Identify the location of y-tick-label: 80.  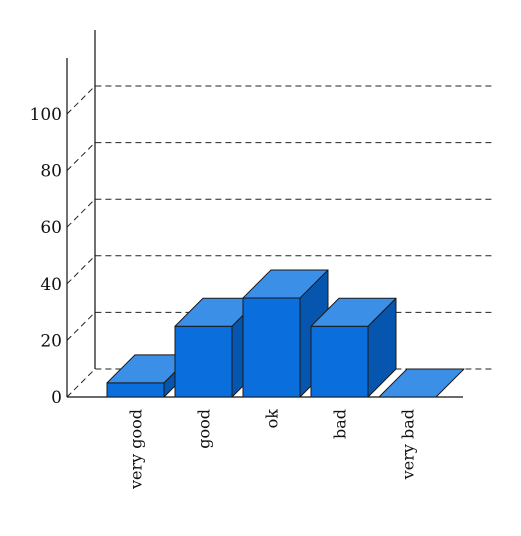
(51, 172).